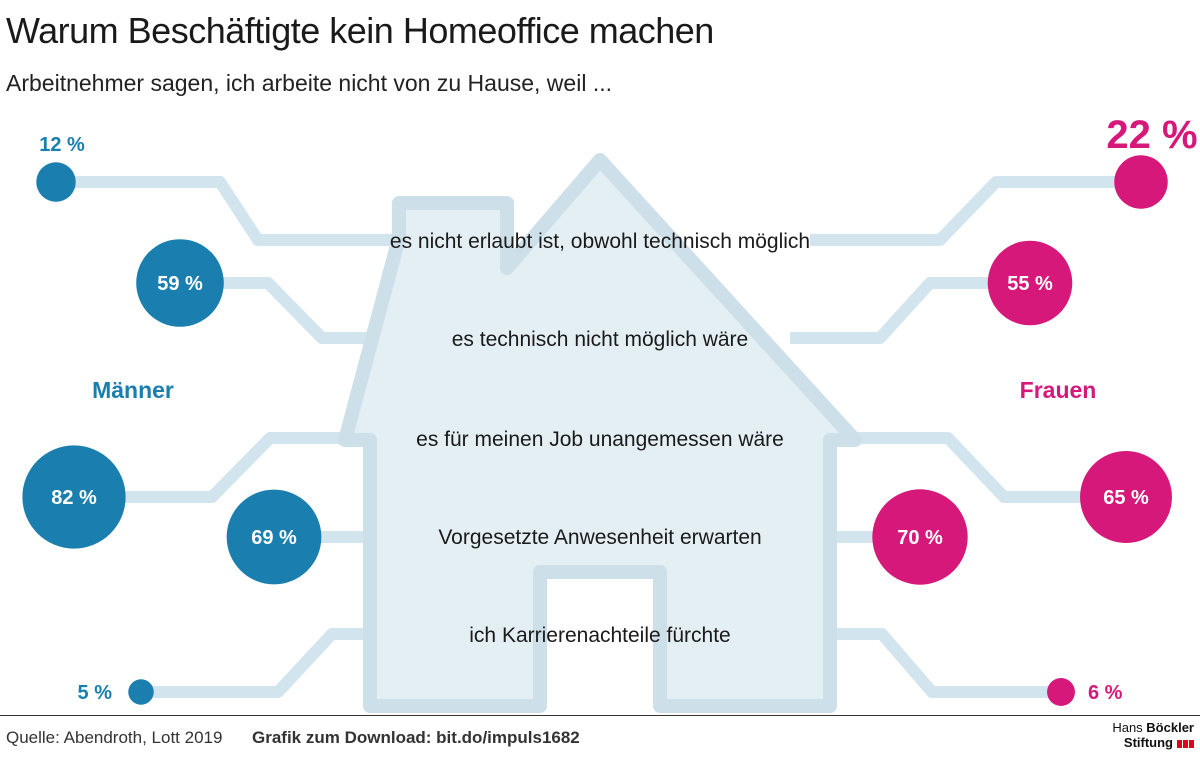  I want to click on source-note: Quelle: Abendroth, Lott 2019, so click(114, 737).